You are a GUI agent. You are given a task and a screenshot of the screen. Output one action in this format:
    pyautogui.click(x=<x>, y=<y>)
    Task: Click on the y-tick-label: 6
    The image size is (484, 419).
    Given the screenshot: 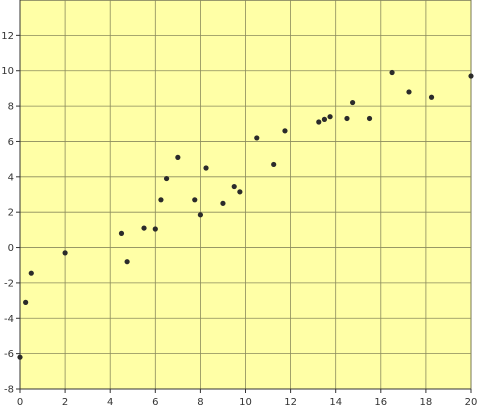 What is the action you would take?
    pyautogui.click(x=11, y=142)
    